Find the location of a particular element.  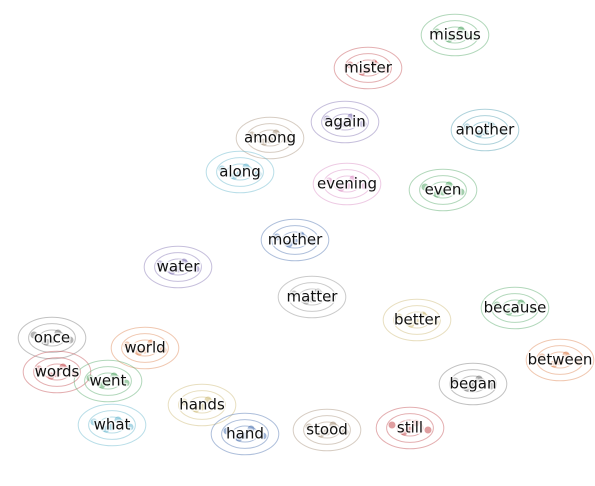

cluster-label: evening is located at coordinates (347, 184).